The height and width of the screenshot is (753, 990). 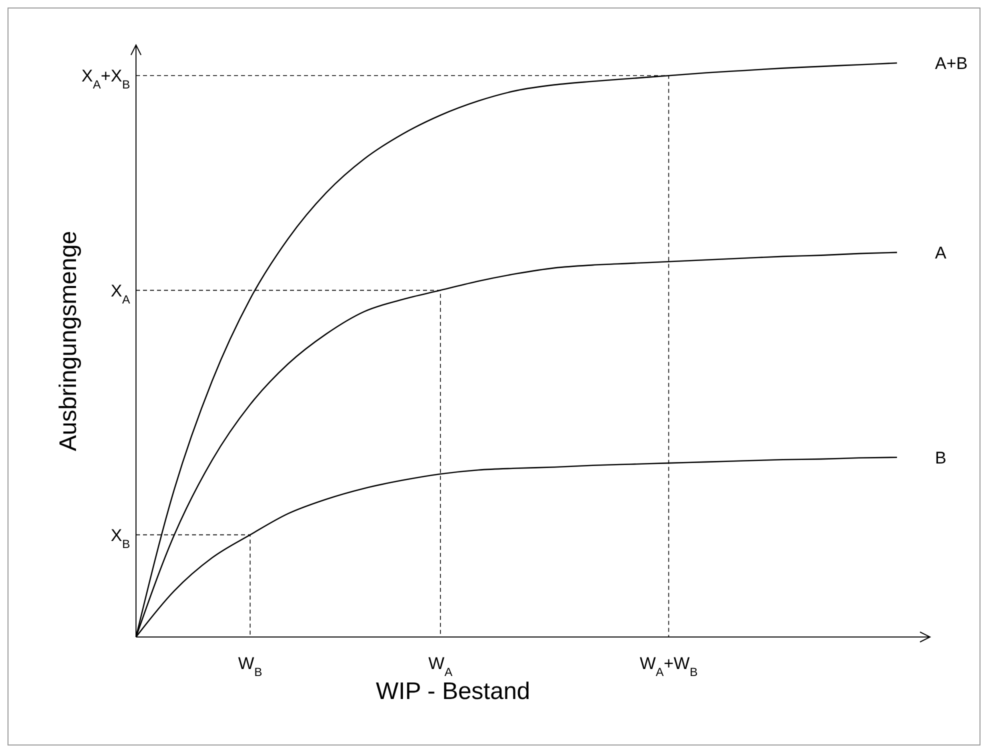 What do you see at coordinates (120, 293) in the screenshot?
I see `ref-line-label: X$_{A}$` at bounding box center [120, 293].